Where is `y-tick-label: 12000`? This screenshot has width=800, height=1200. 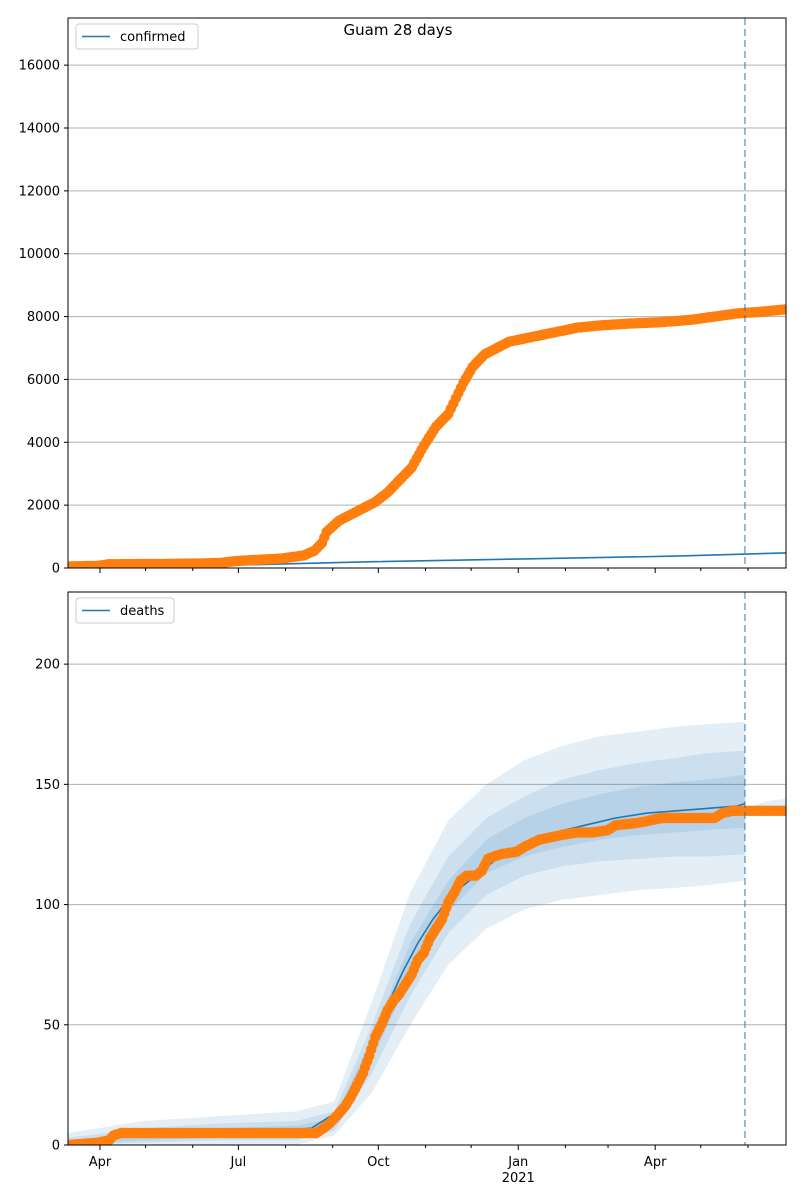 y-tick-label: 12000 is located at coordinates (39, 191).